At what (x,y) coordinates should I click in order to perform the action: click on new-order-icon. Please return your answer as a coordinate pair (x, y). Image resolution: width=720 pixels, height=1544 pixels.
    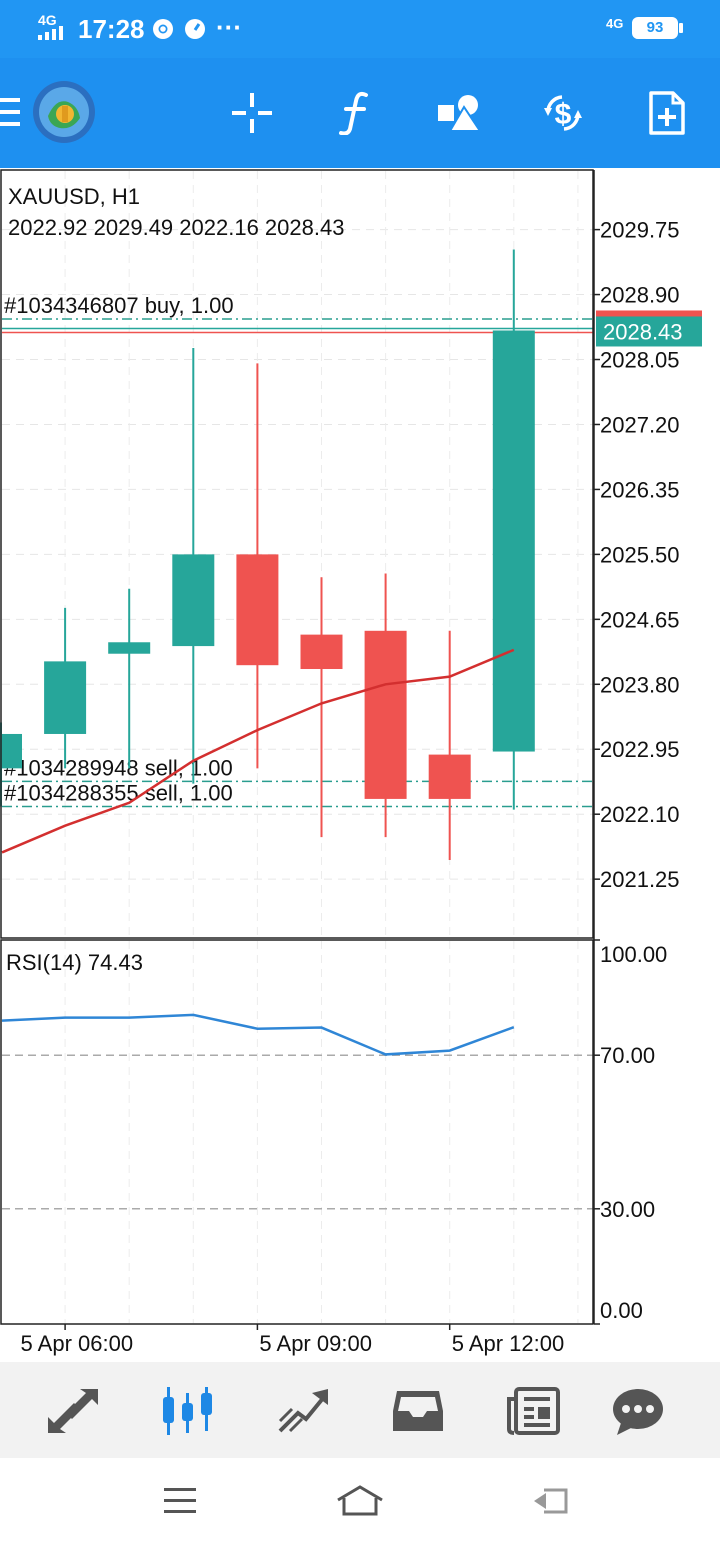
    Looking at the image, I should click on (667, 113).